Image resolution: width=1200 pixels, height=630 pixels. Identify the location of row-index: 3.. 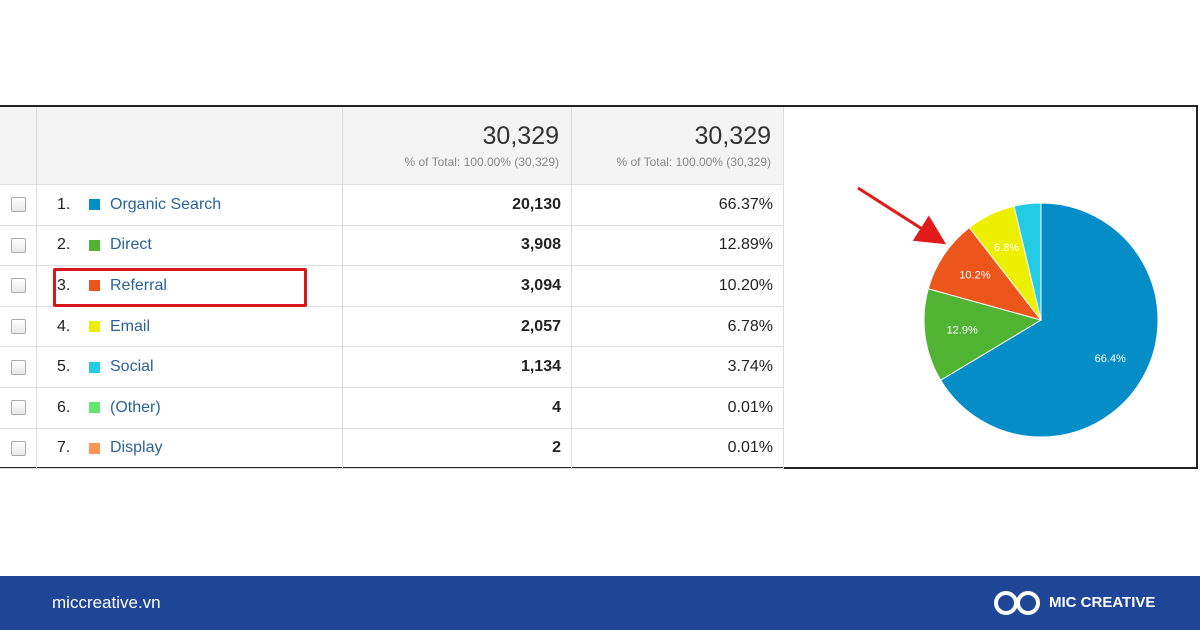
(64, 285).